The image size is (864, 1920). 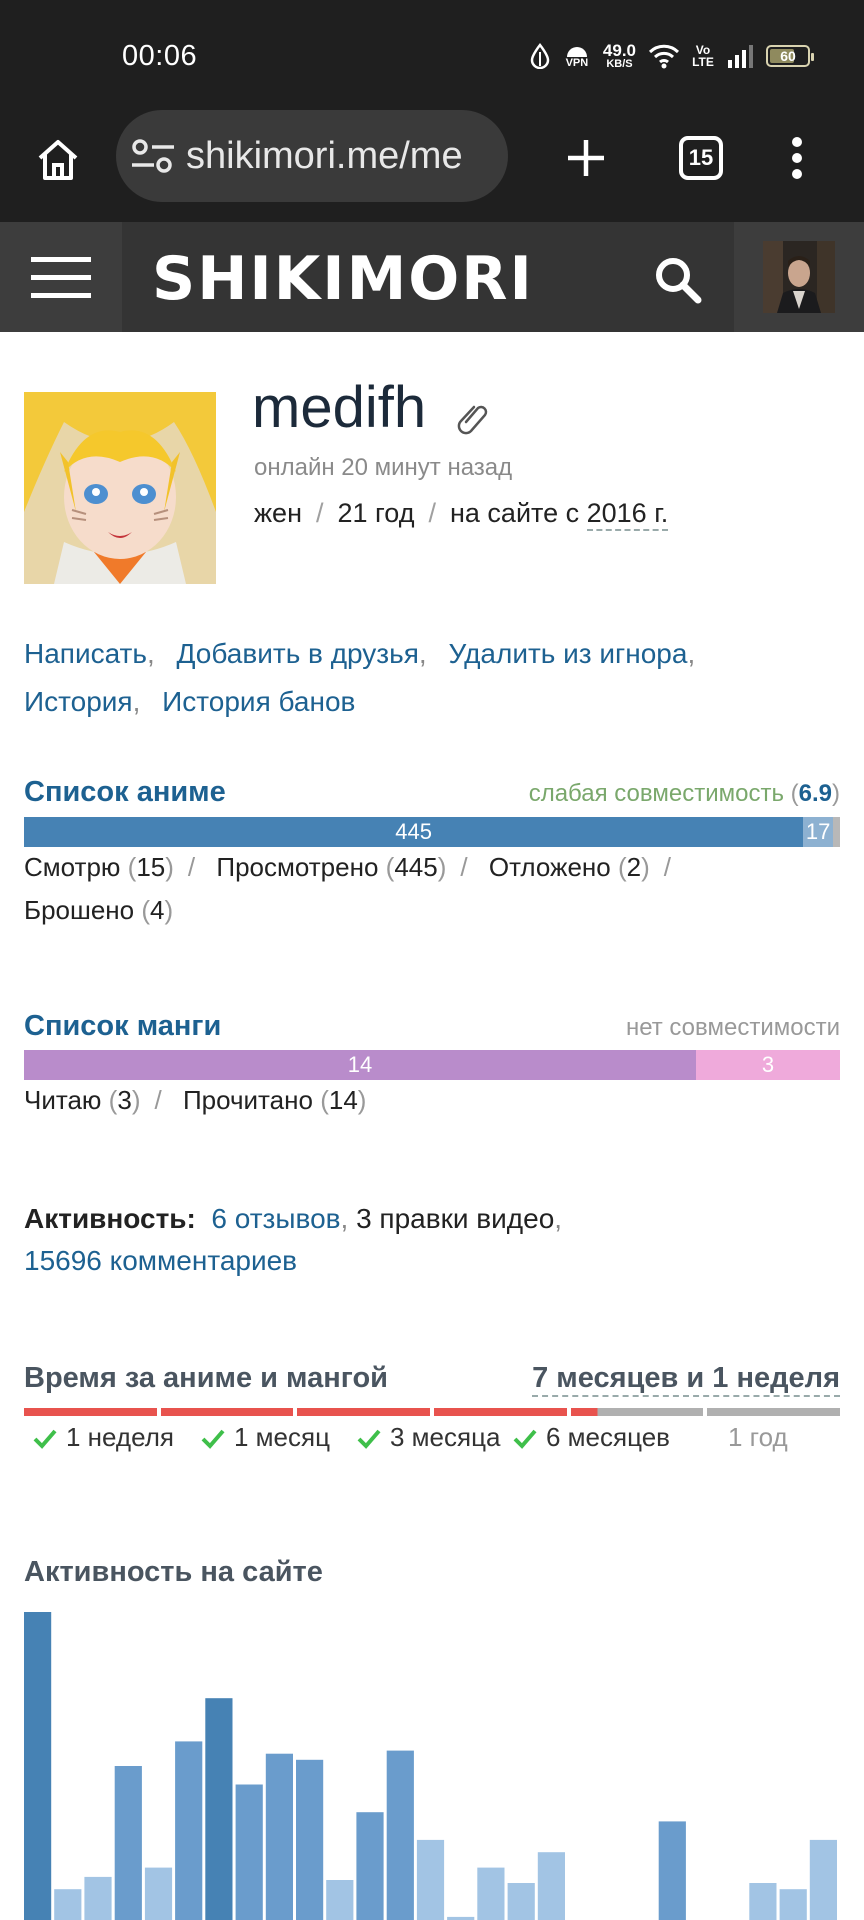 What do you see at coordinates (758, 1437) in the screenshot?
I see `time-milestone: 1 год` at bounding box center [758, 1437].